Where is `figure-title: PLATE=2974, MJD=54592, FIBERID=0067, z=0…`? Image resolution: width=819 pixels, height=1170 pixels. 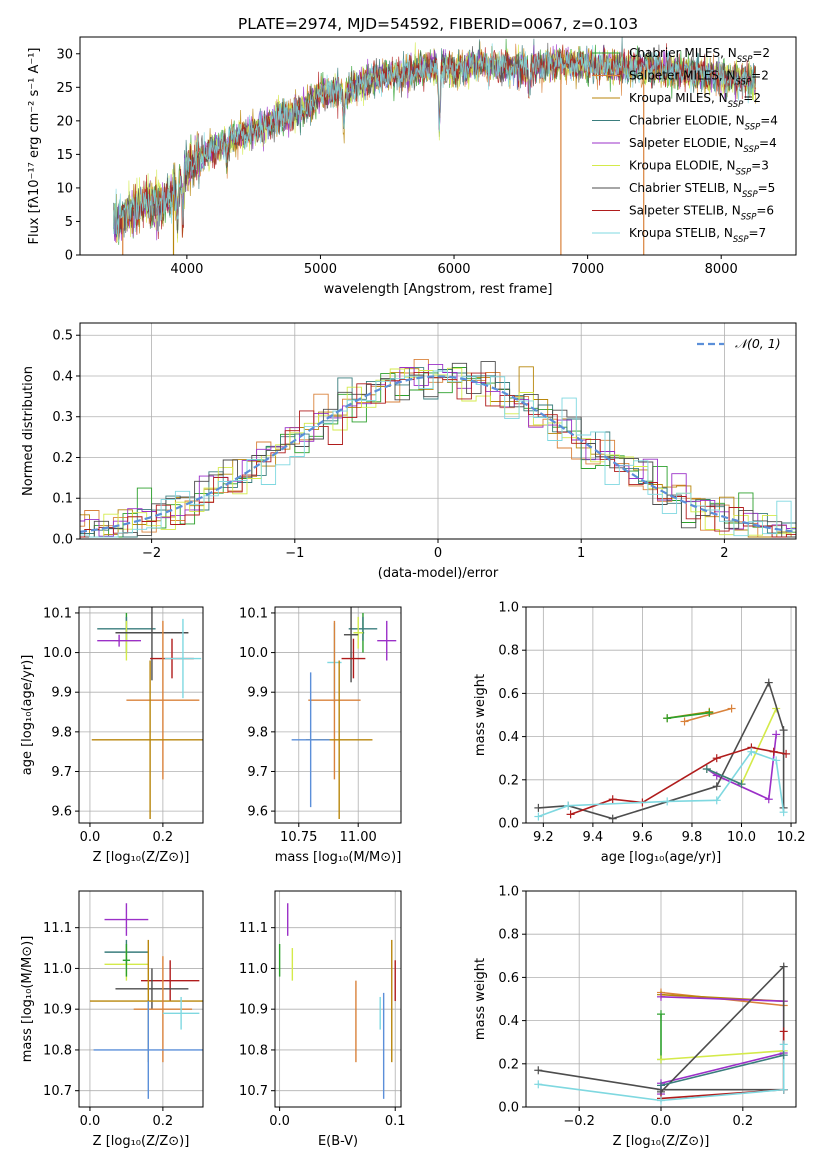
figure-title: PLATE=2974, MJD=54592, FIBERID=0067, z=0… is located at coordinates (438, 24).